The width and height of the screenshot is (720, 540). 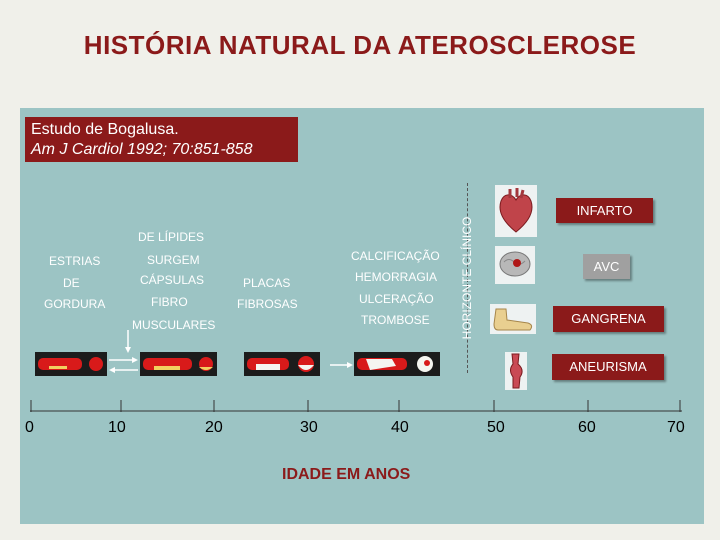 What do you see at coordinates (71, 283) in the screenshot?
I see `stage-estrias-line2: DE` at bounding box center [71, 283].